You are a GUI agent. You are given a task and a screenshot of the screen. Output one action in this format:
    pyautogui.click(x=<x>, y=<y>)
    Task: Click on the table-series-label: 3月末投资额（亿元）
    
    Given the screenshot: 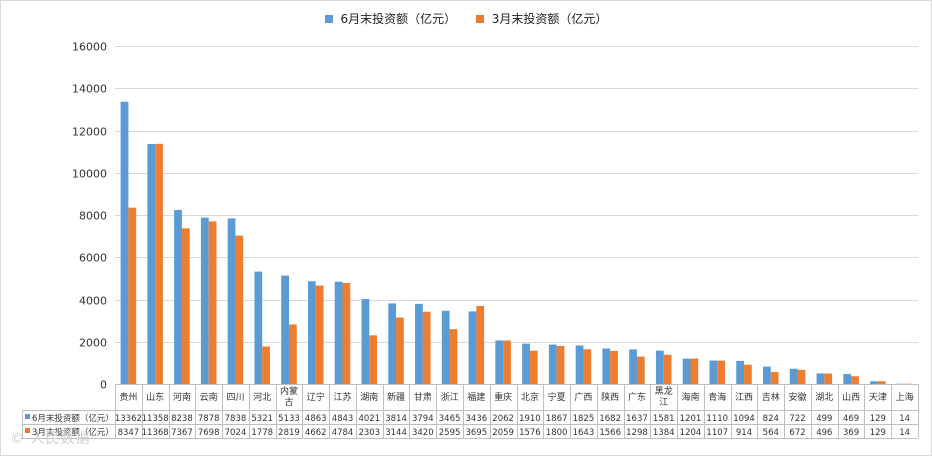 What is the action you would take?
    pyautogui.click(x=73, y=432)
    